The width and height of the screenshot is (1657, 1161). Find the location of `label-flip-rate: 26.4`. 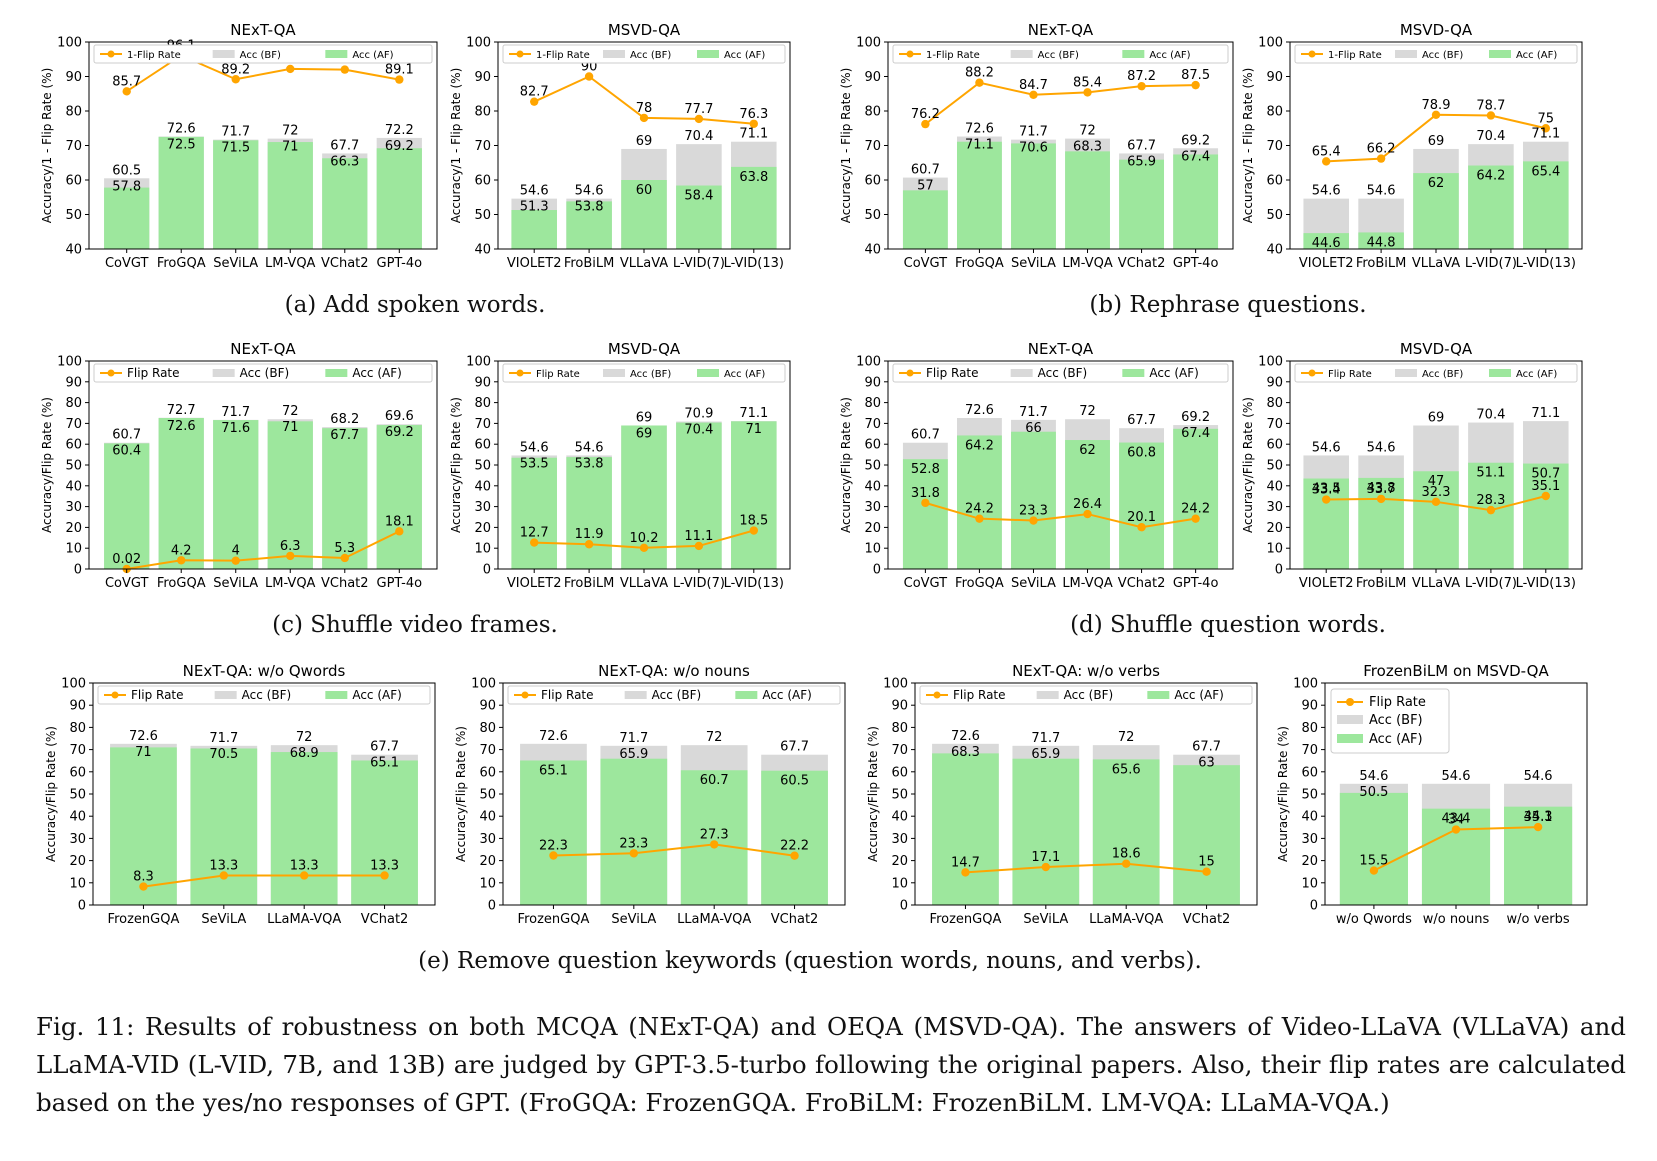

label-flip-rate: 26.4 is located at coordinates (1087, 504).